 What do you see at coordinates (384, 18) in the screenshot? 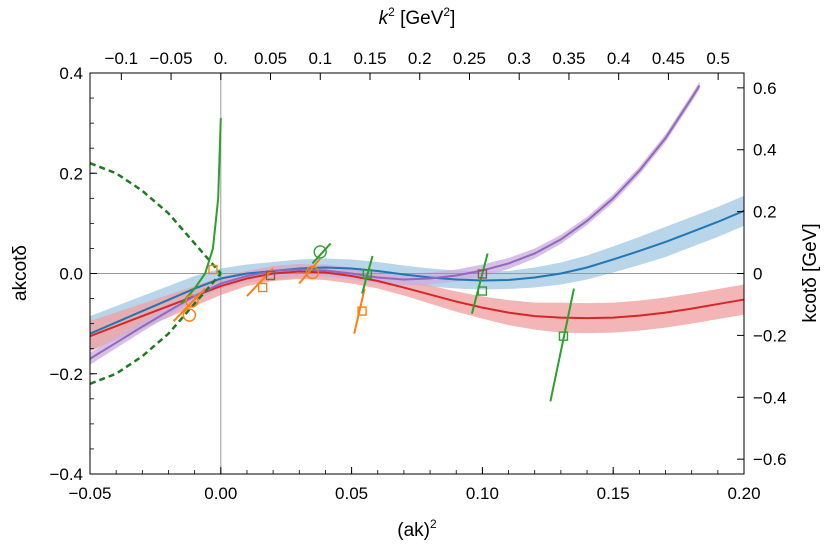
I see `top-axis-title-k: k` at bounding box center [384, 18].